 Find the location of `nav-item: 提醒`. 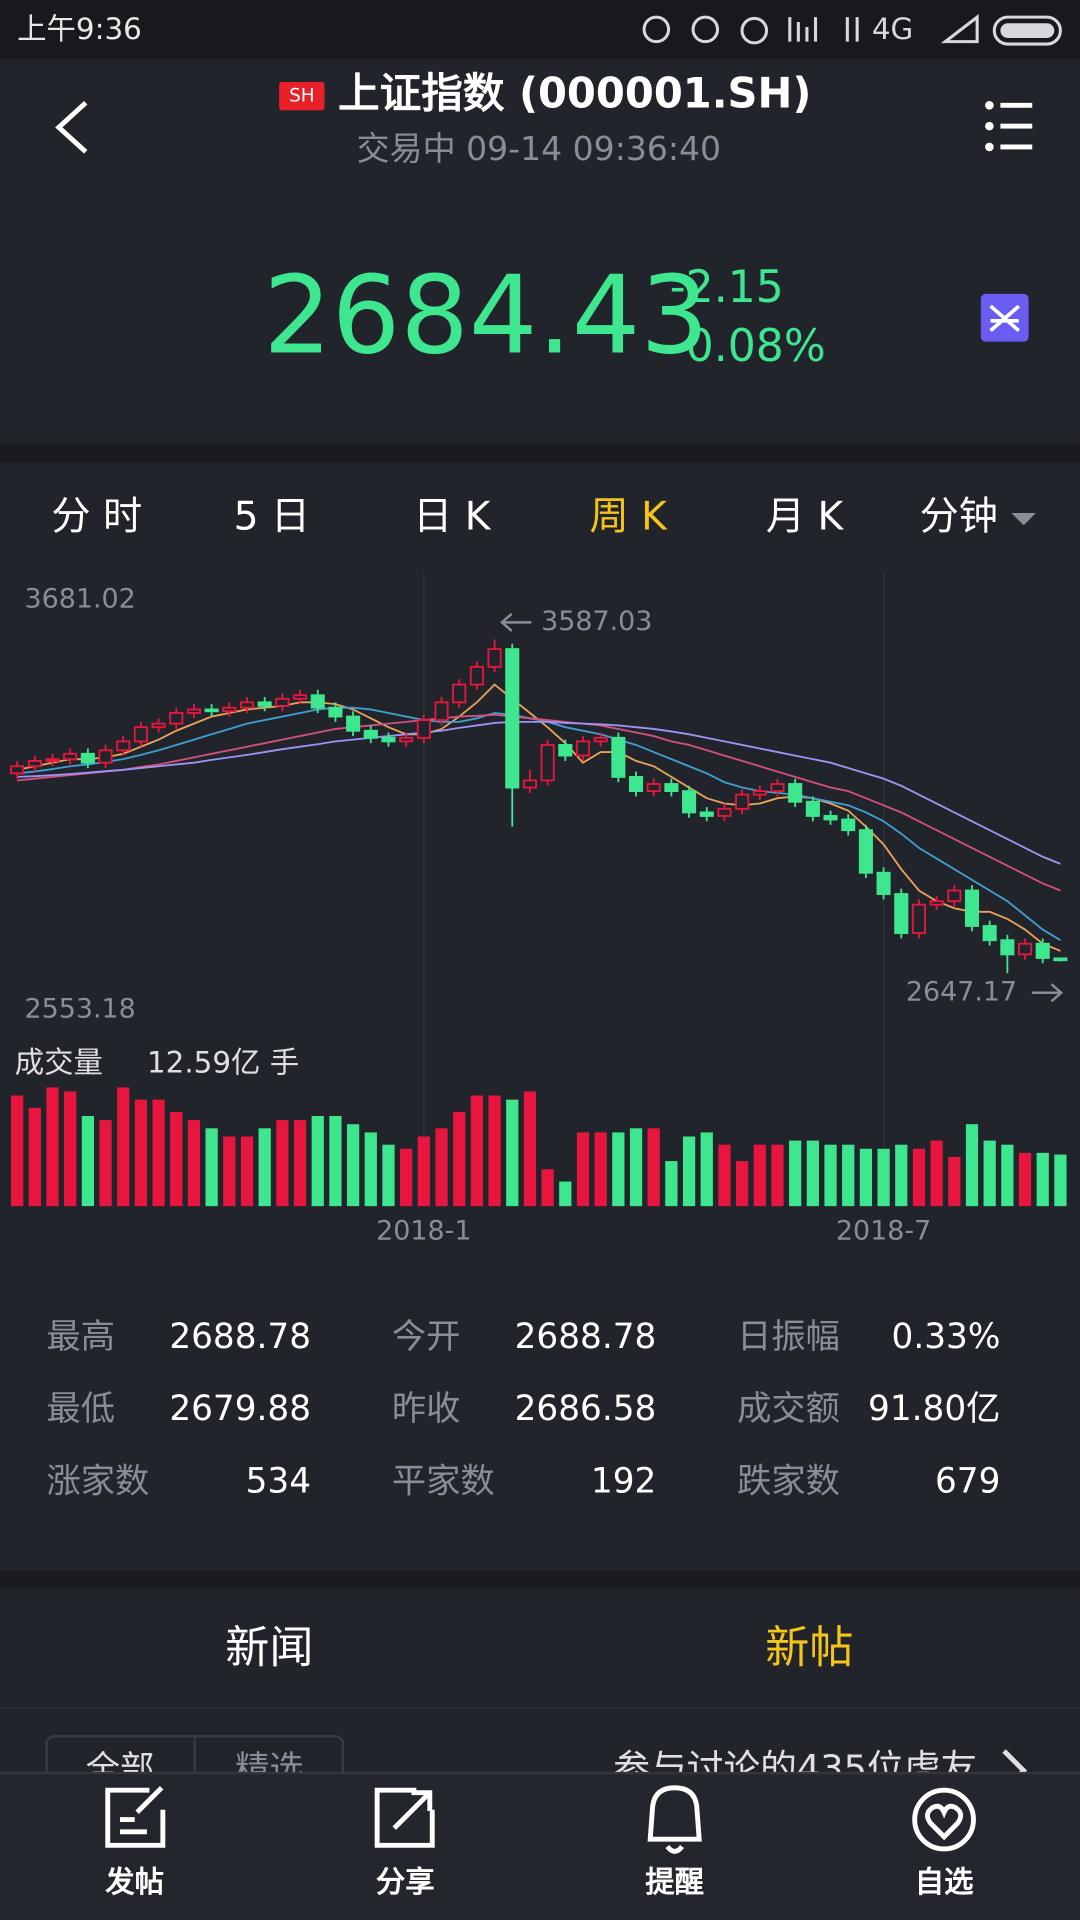

nav-item: 提醒 is located at coordinates (674, 1882).